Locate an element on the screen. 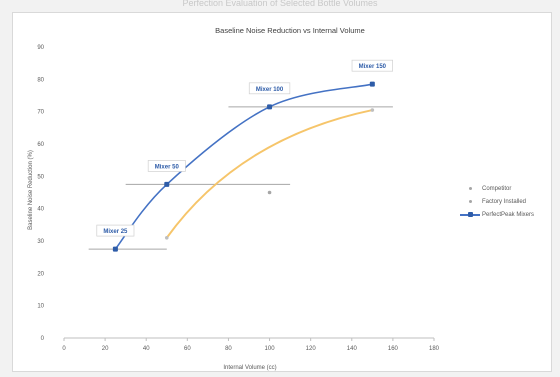 The width and height of the screenshot is (560, 377). y-tick-label: 60 is located at coordinates (40, 145).